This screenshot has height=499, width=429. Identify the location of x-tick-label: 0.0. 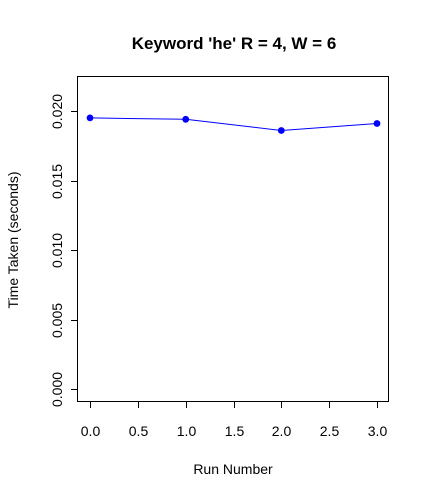
(91, 431).